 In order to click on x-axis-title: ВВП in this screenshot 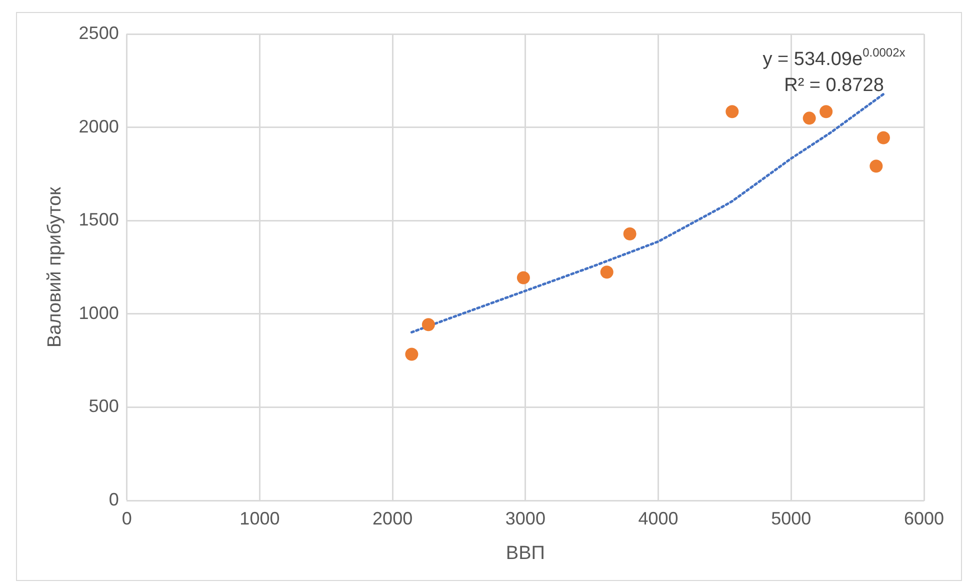, I will do `click(525, 553)`.